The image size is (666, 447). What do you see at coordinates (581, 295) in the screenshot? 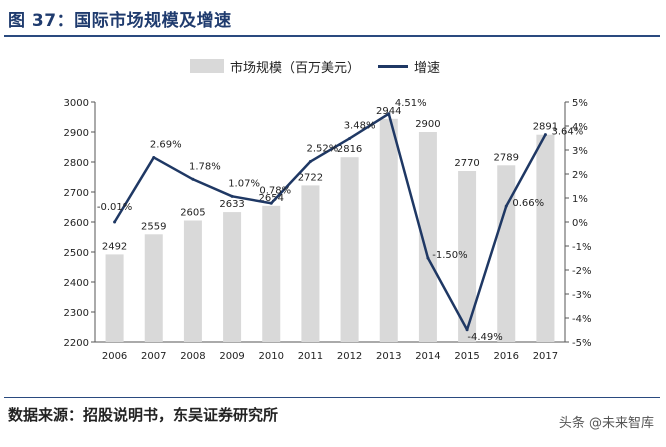
I see `y-right-tick-label: -3%` at bounding box center [581, 295].